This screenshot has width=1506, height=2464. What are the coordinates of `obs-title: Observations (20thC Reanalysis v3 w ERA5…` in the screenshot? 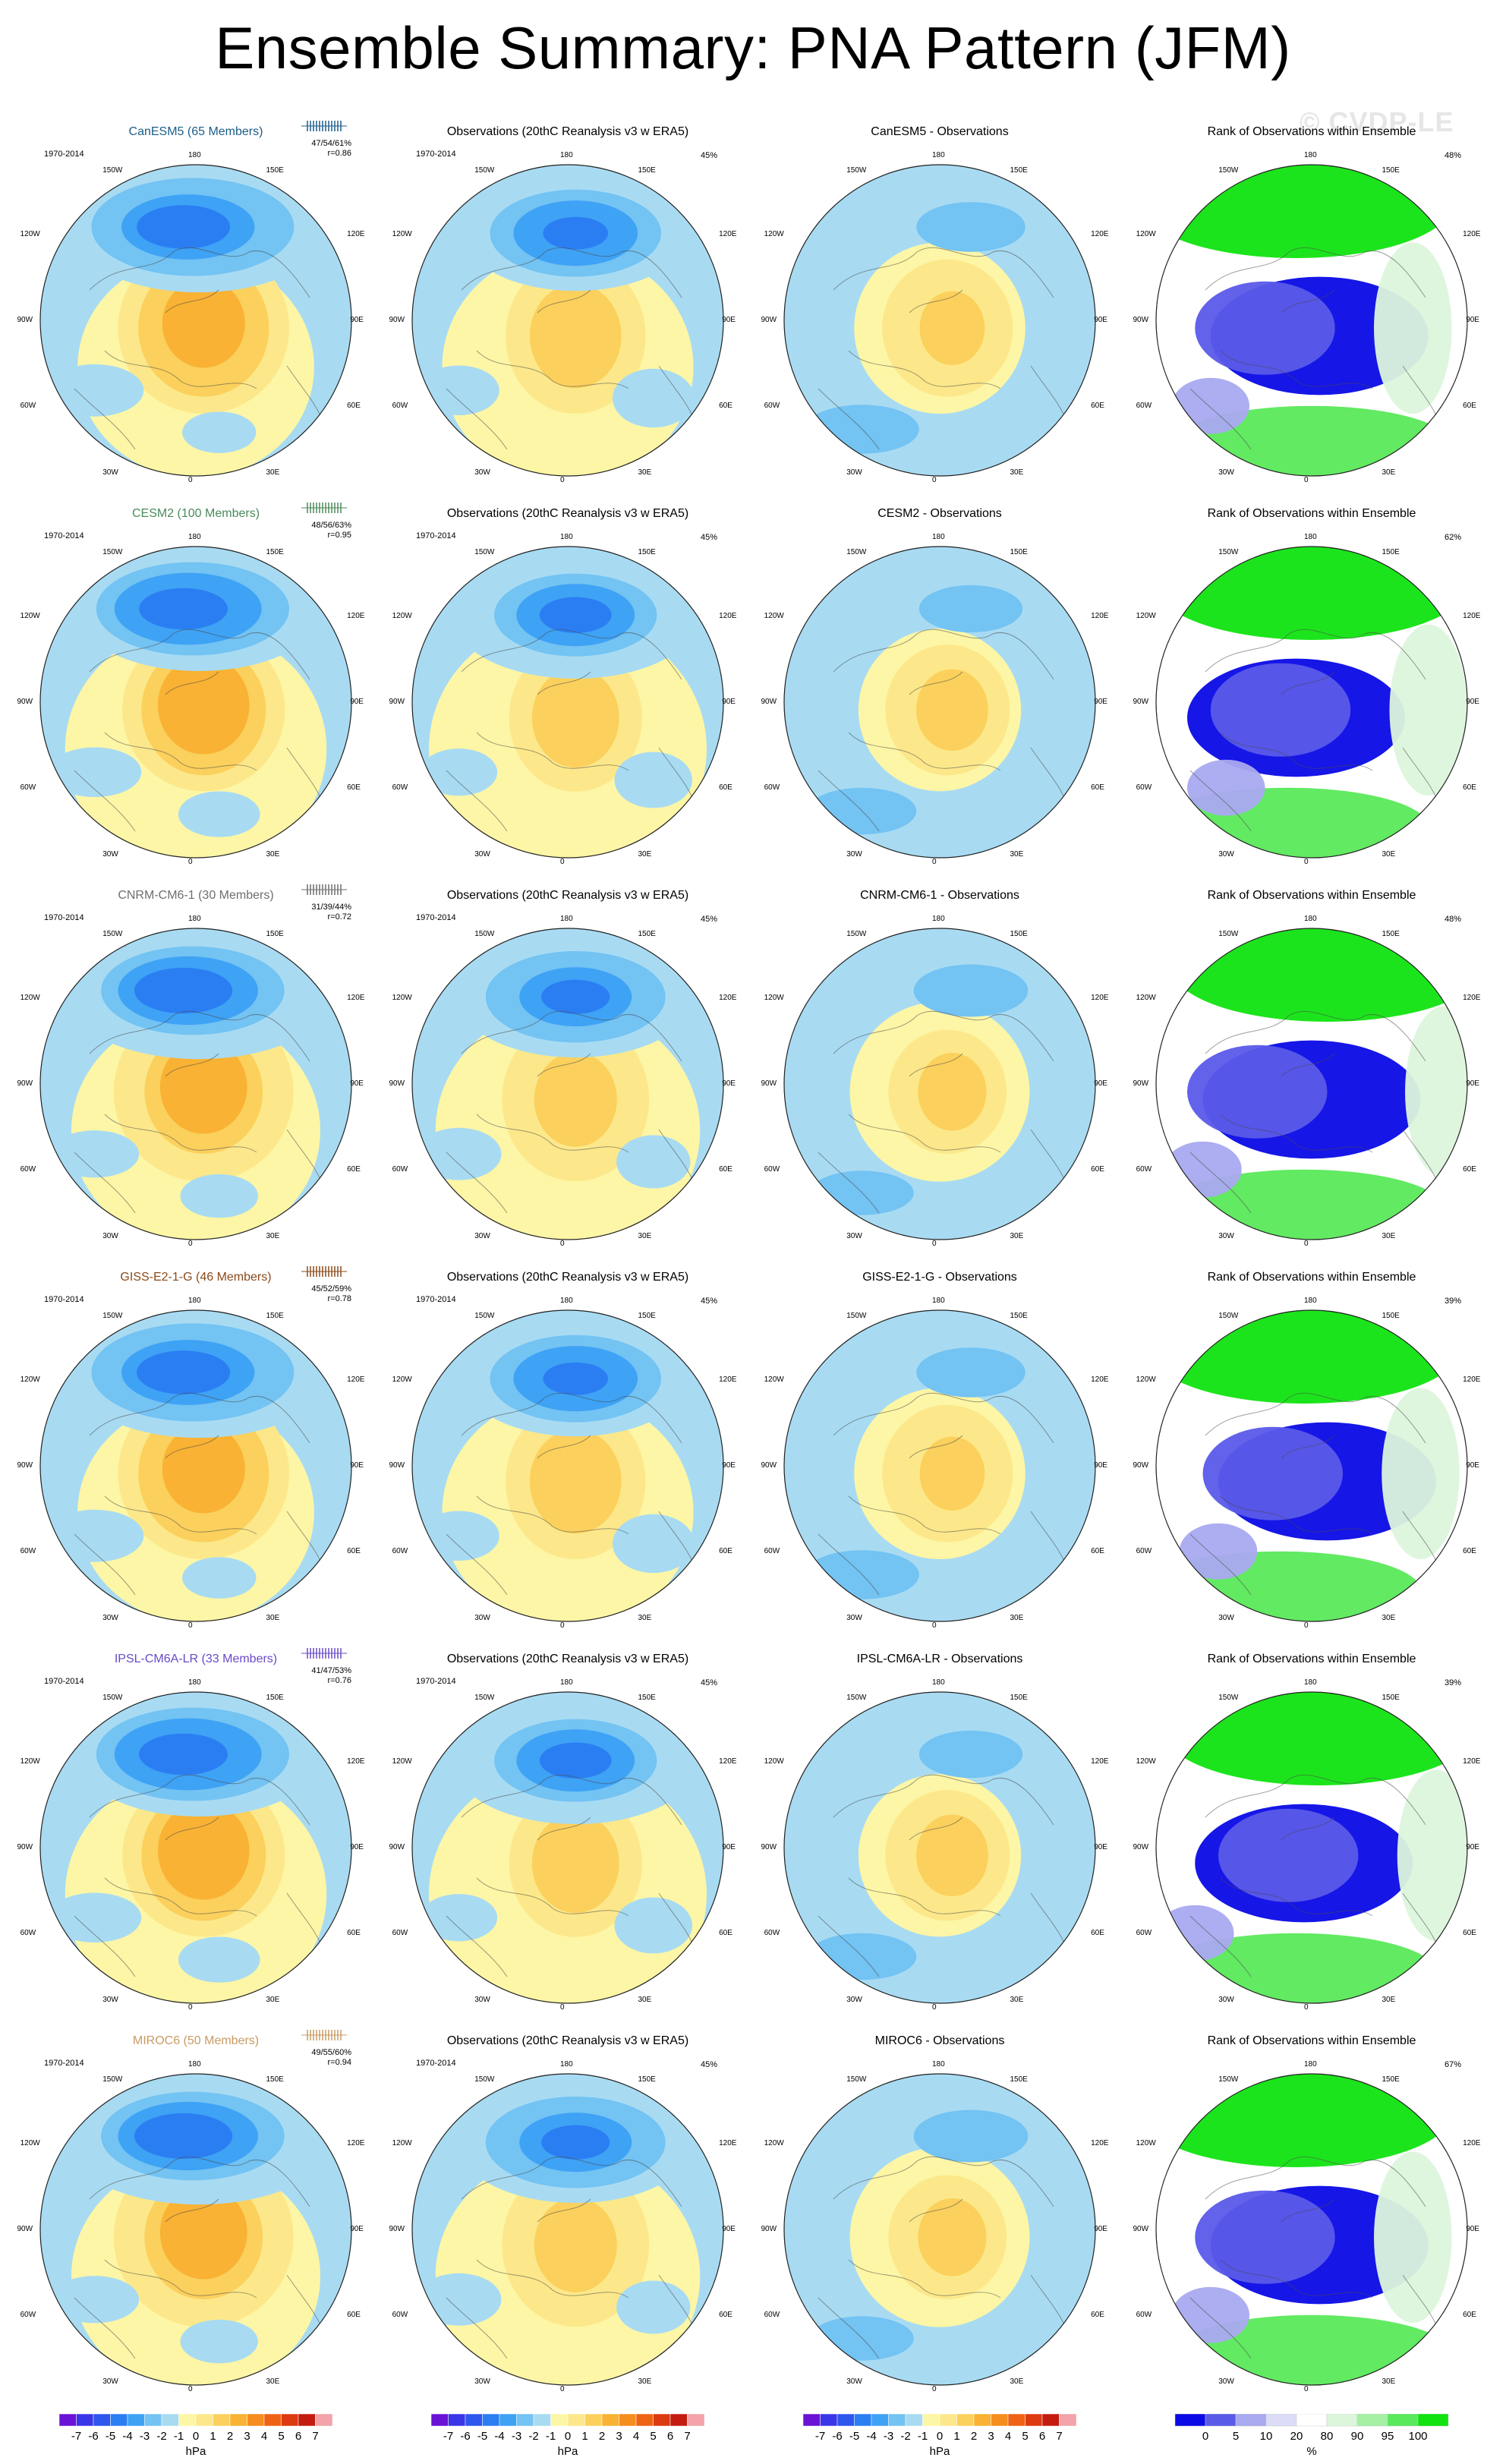 It's located at (567, 132).